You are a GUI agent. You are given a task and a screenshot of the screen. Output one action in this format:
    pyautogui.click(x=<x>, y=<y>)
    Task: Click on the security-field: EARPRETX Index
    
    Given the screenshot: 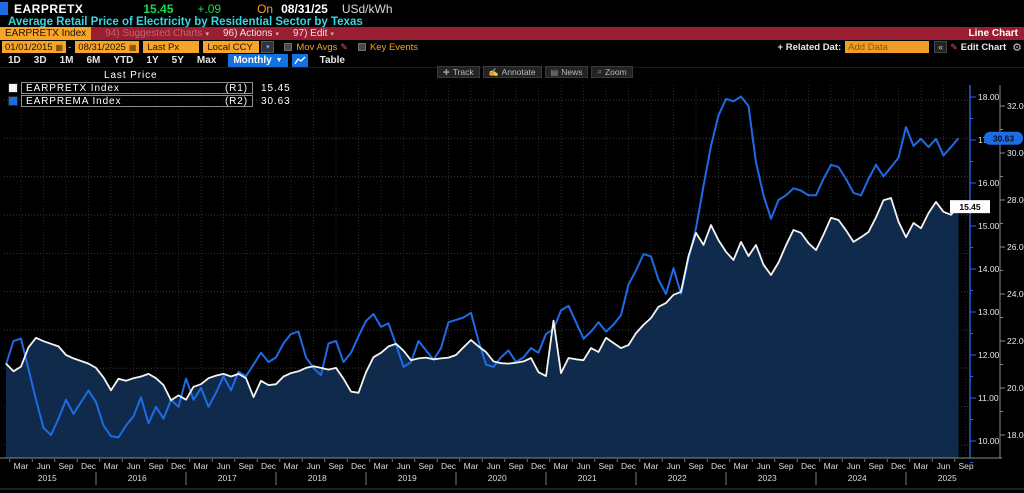 What is the action you would take?
    pyautogui.click(x=46, y=33)
    